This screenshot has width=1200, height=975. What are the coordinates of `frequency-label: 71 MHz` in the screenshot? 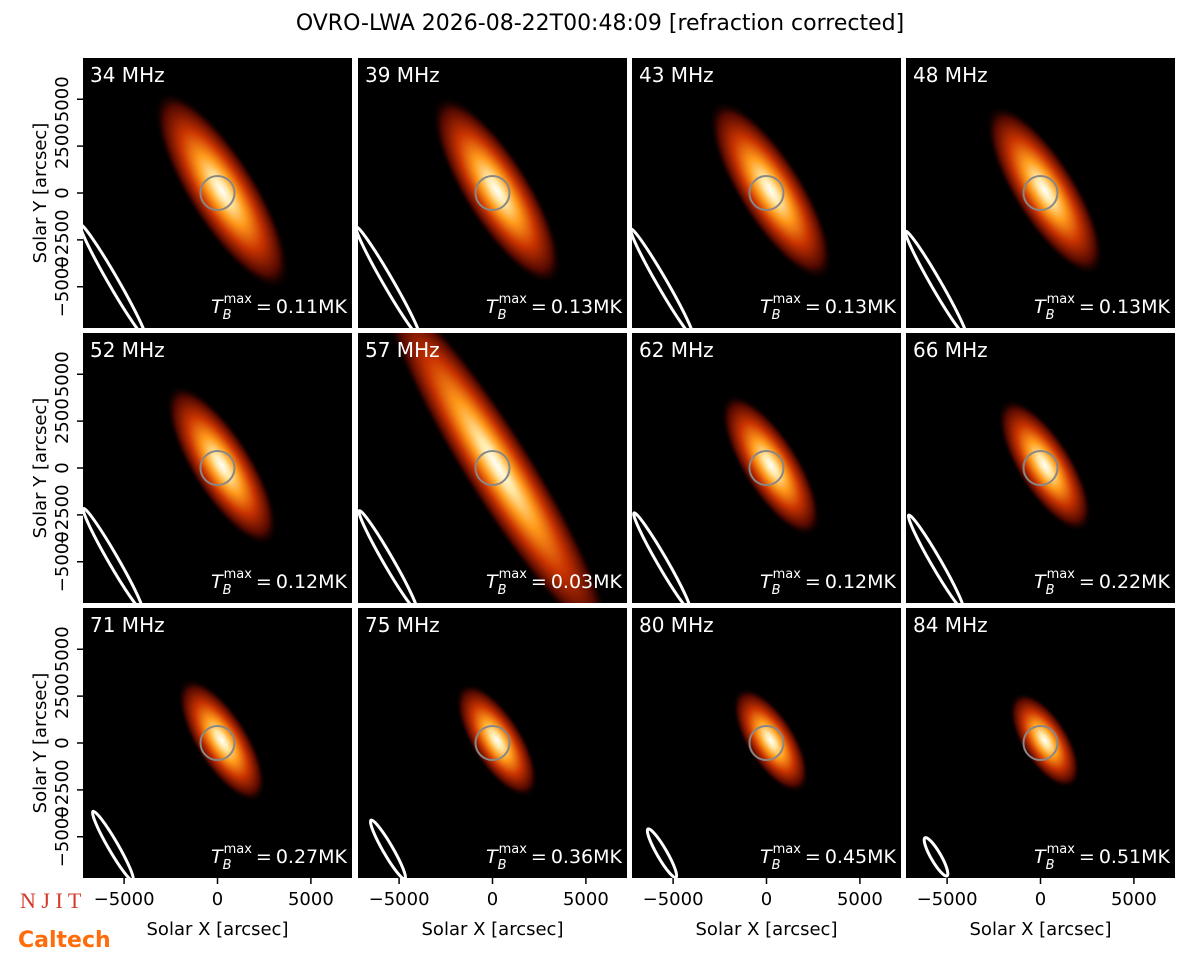 It's located at (127, 625).